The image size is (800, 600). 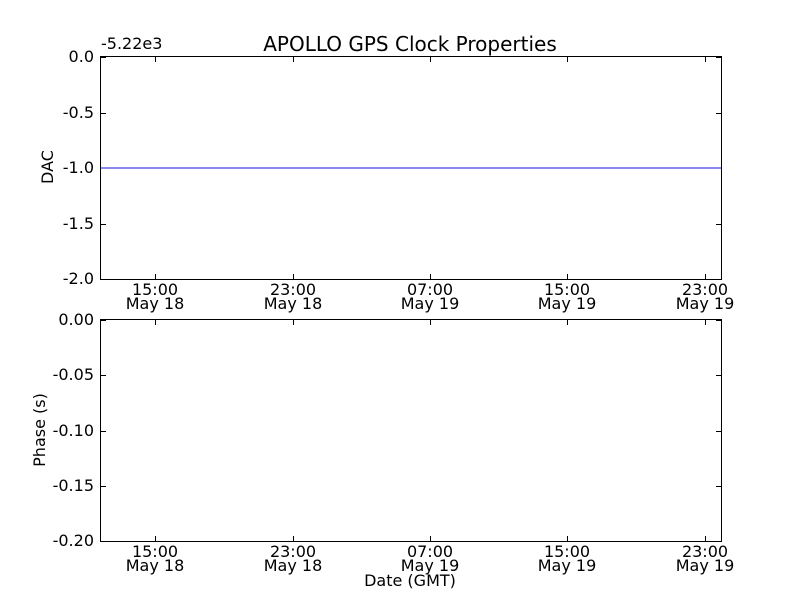 What do you see at coordinates (78, 112) in the screenshot?
I see `y-tick-label: -0.5` at bounding box center [78, 112].